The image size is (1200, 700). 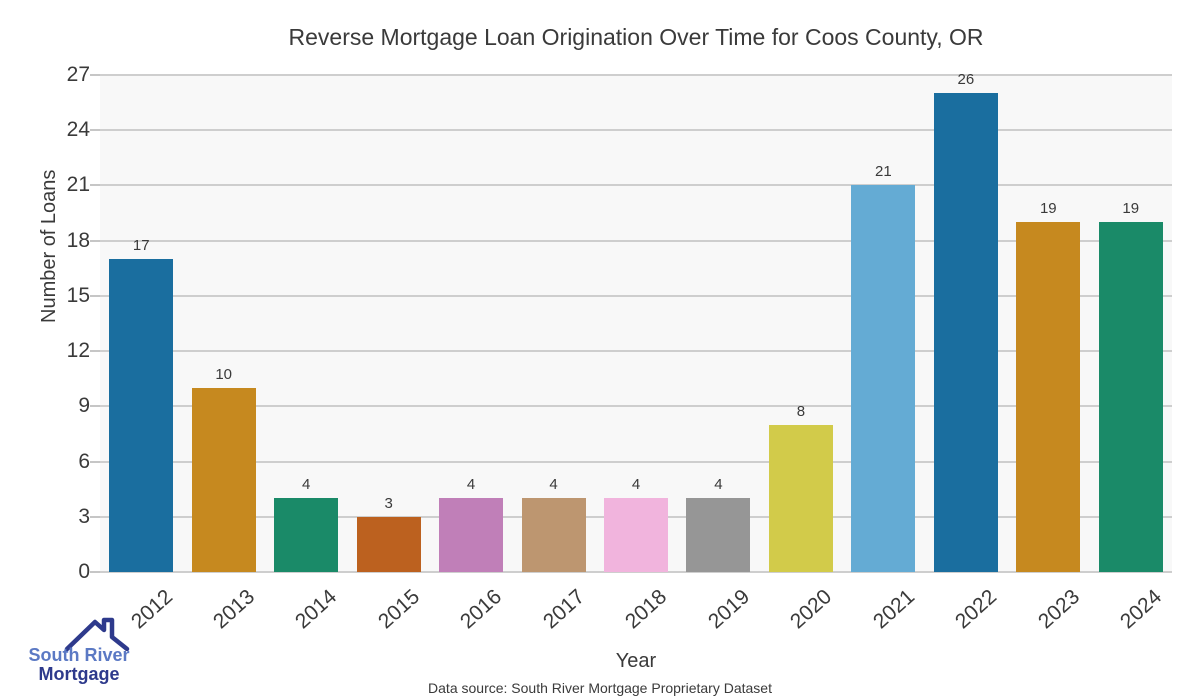 What do you see at coordinates (1048, 209) in the screenshot?
I see `value-label-2023: 19` at bounding box center [1048, 209].